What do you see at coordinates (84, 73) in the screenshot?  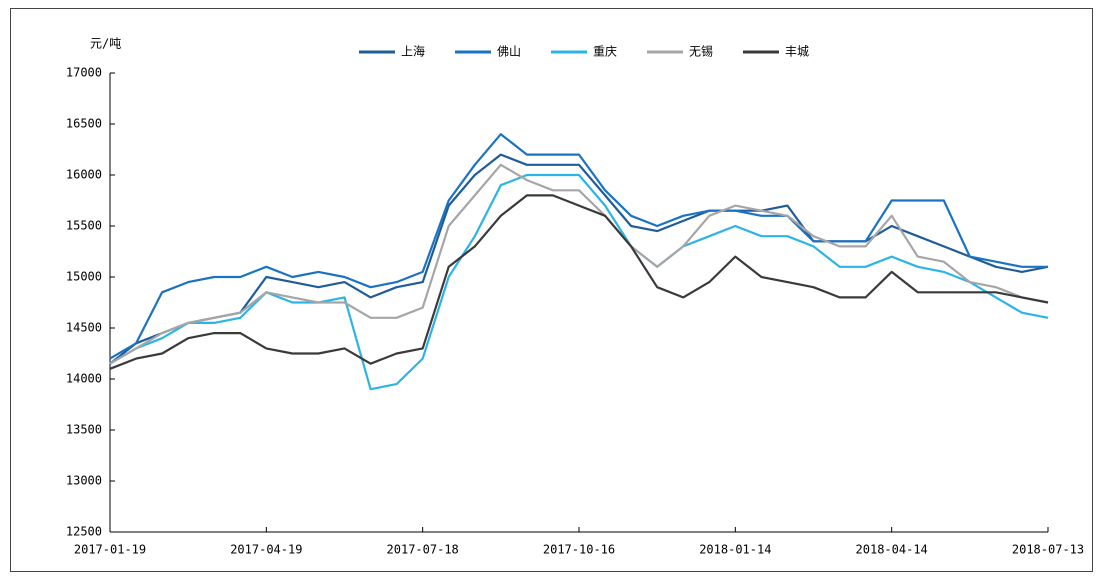 I see `y-tick-label: 17000` at bounding box center [84, 73].